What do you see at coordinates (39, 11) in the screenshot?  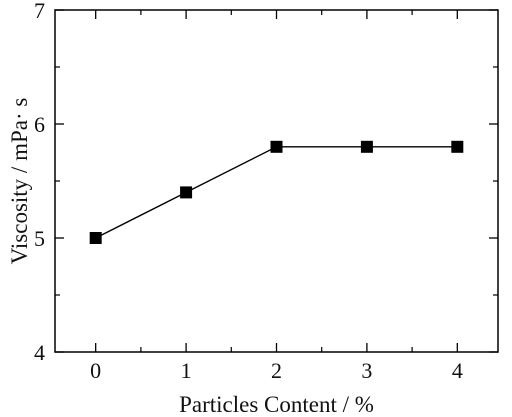 I see `y-tick-label: 7` at bounding box center [39, 11].